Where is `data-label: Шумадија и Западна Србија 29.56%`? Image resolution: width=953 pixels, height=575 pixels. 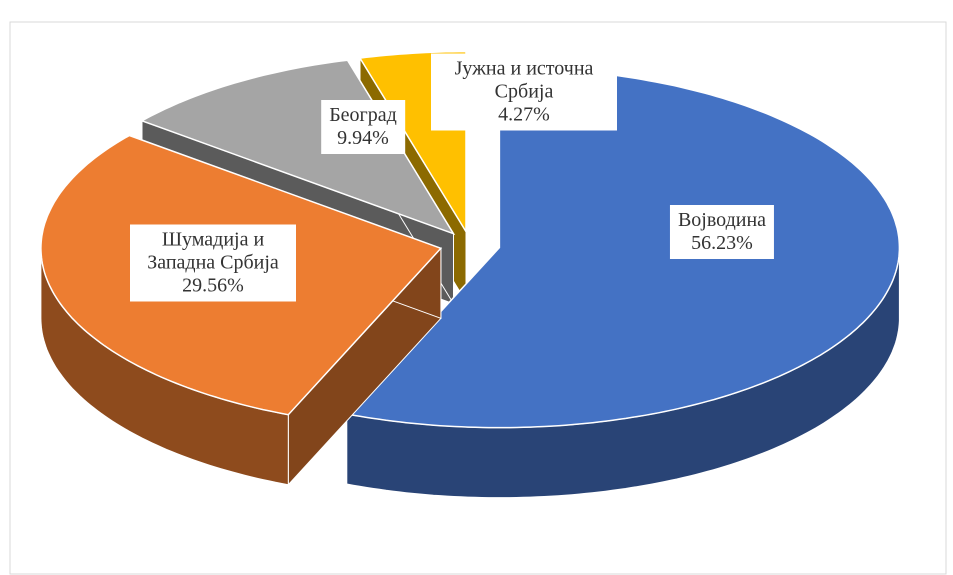
data-label: Шумадија и Западна Србија 29.56% is located at coordinates (213, 263).